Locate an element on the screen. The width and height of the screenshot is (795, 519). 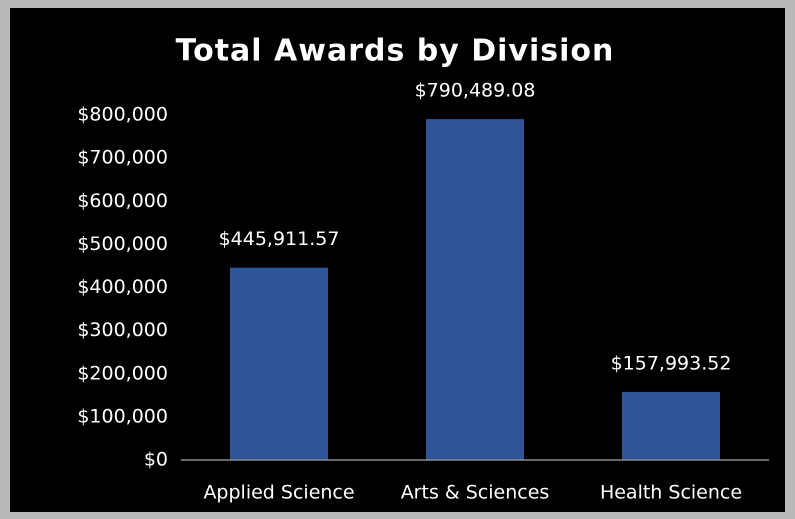
y-tick-label: $100,000 is located at coordinates (122, 416).